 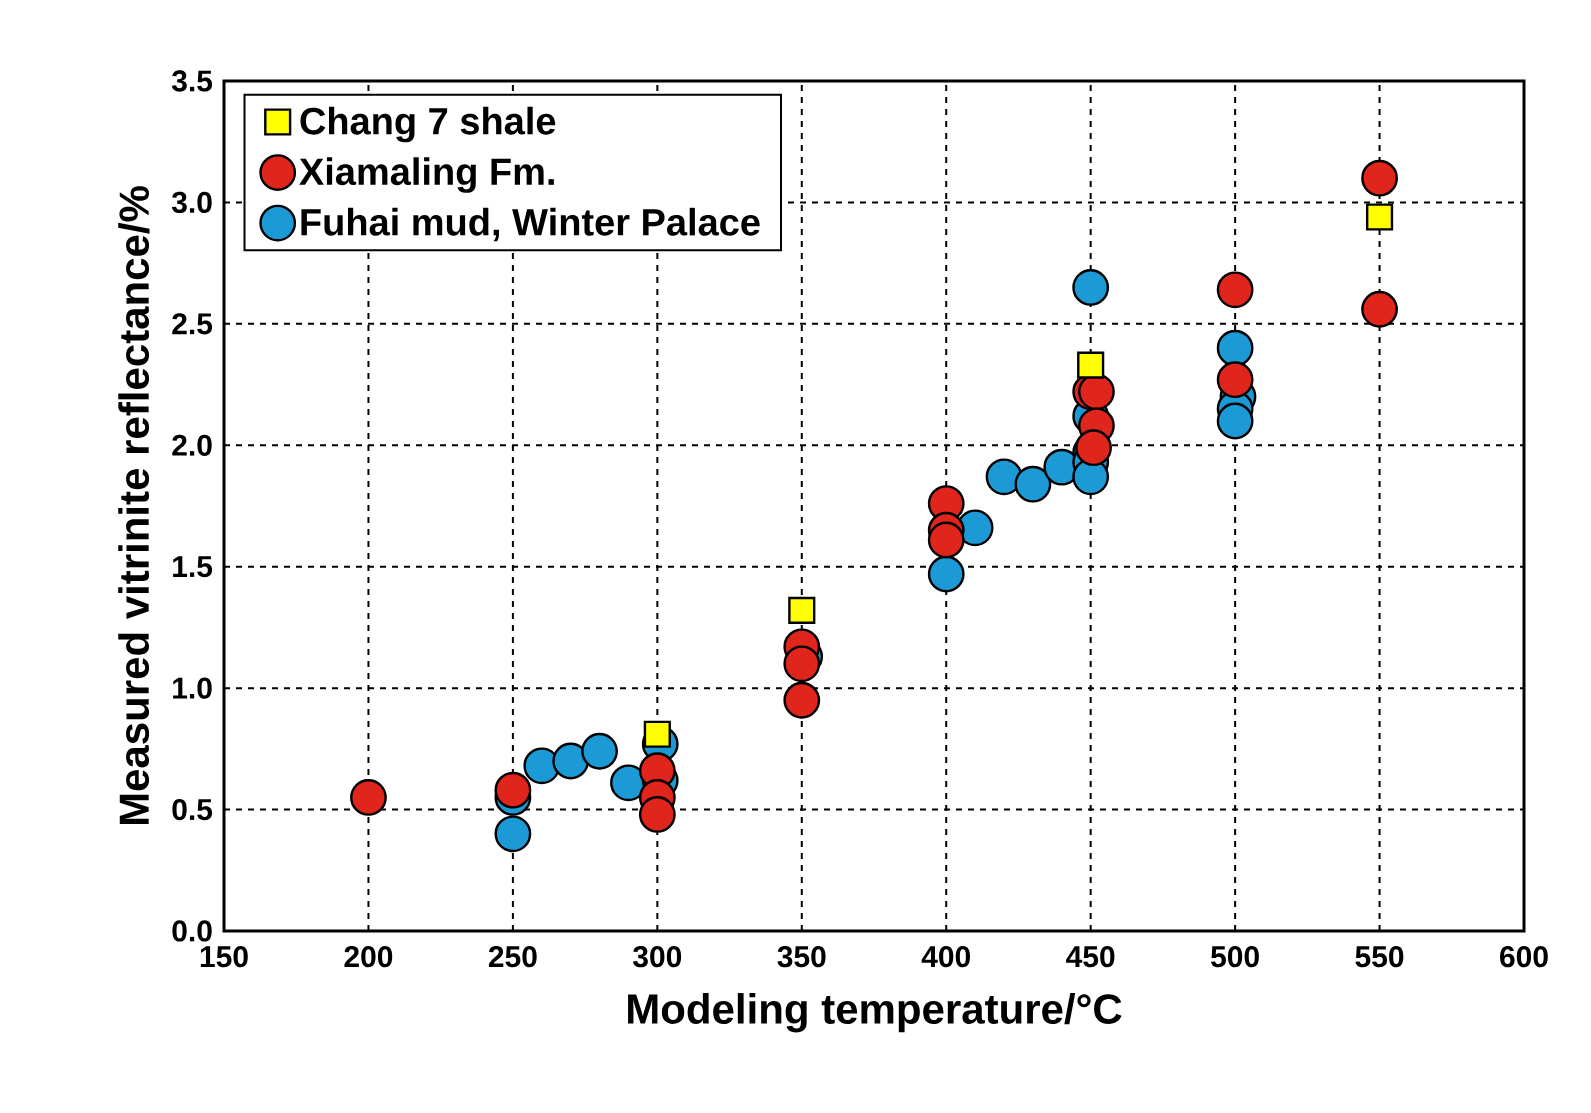 I want to click on x-tick-label: 450, so click(x=1090, y=957).